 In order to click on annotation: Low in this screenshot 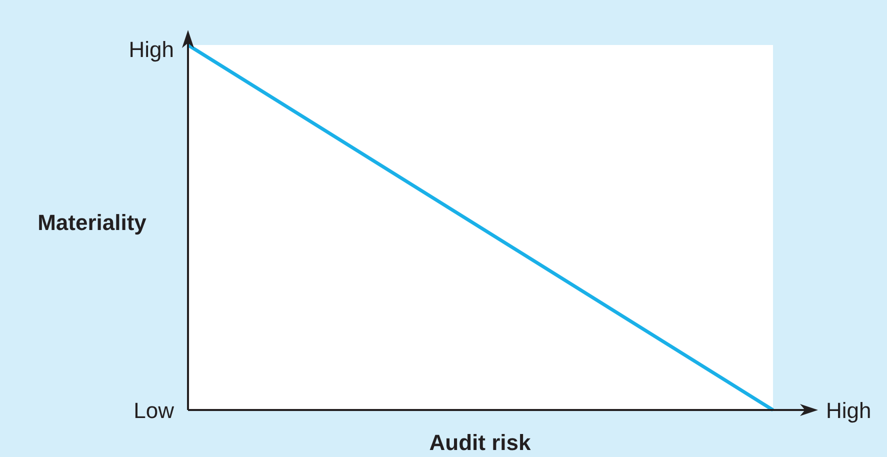, I will do `click(154, 410)`.